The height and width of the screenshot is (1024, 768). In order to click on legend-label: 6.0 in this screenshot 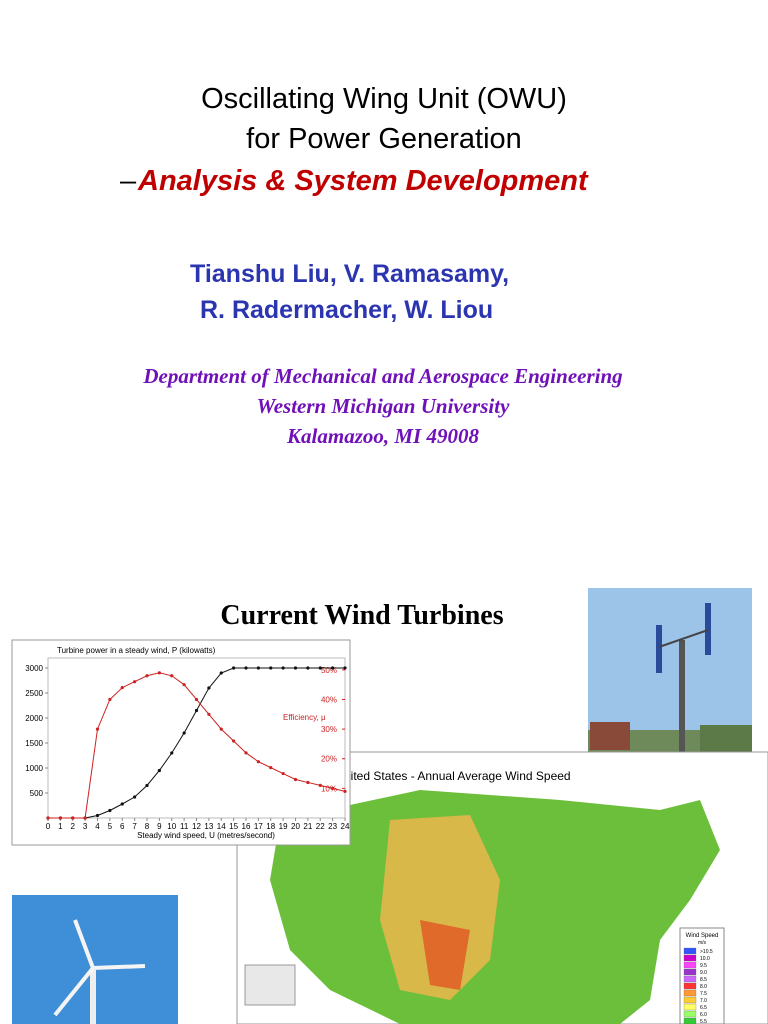, I will do `click(703, 1015)`.